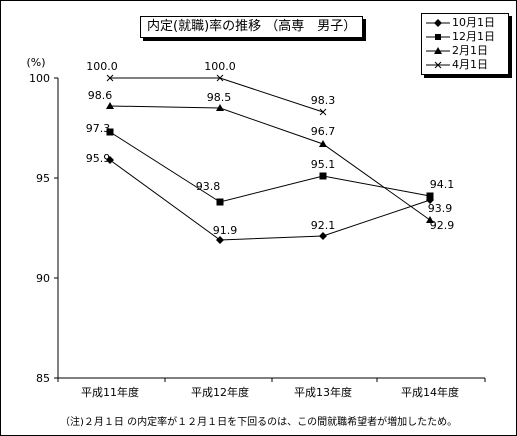 This screenshot has height=436, width=517. What do you see at coordinates (470, 50) in the screenshot?
I see `legend-label: 2月1日` at bounding box center [470, 50].